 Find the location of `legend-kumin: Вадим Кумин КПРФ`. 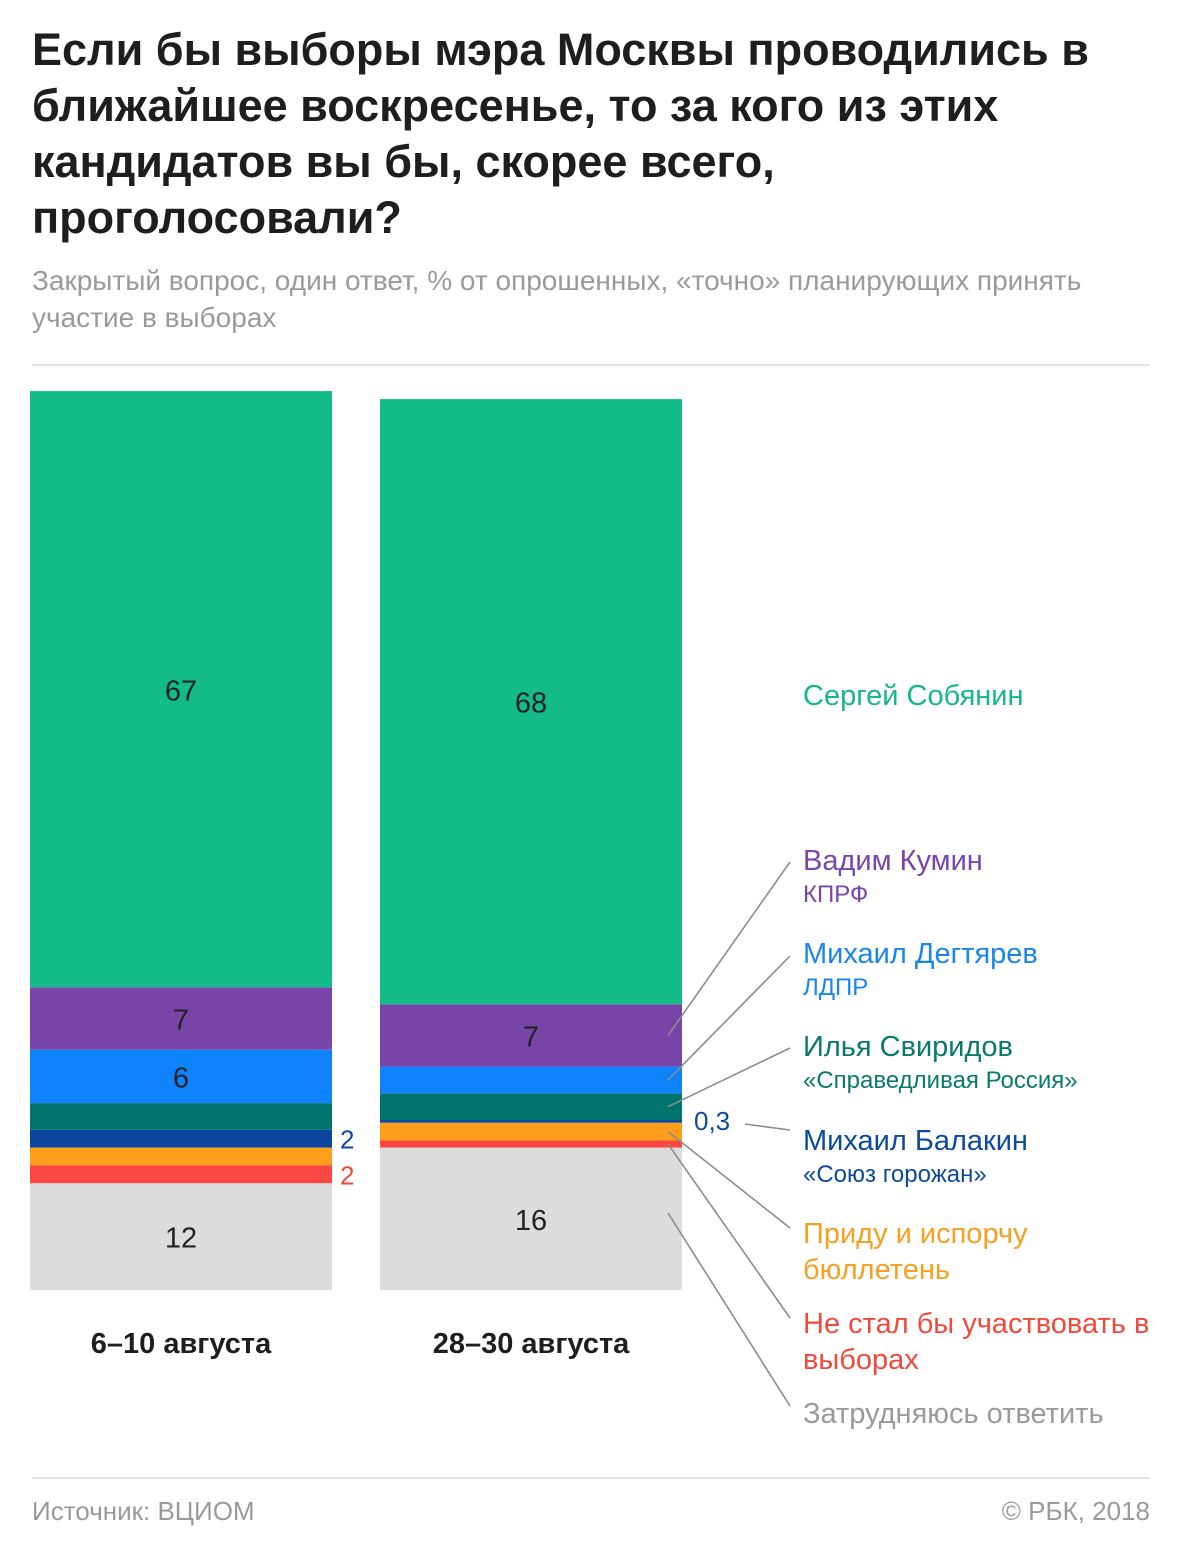

legend-kumin: Вадим Кумин КПРФ is located at coordinates (893, 877).